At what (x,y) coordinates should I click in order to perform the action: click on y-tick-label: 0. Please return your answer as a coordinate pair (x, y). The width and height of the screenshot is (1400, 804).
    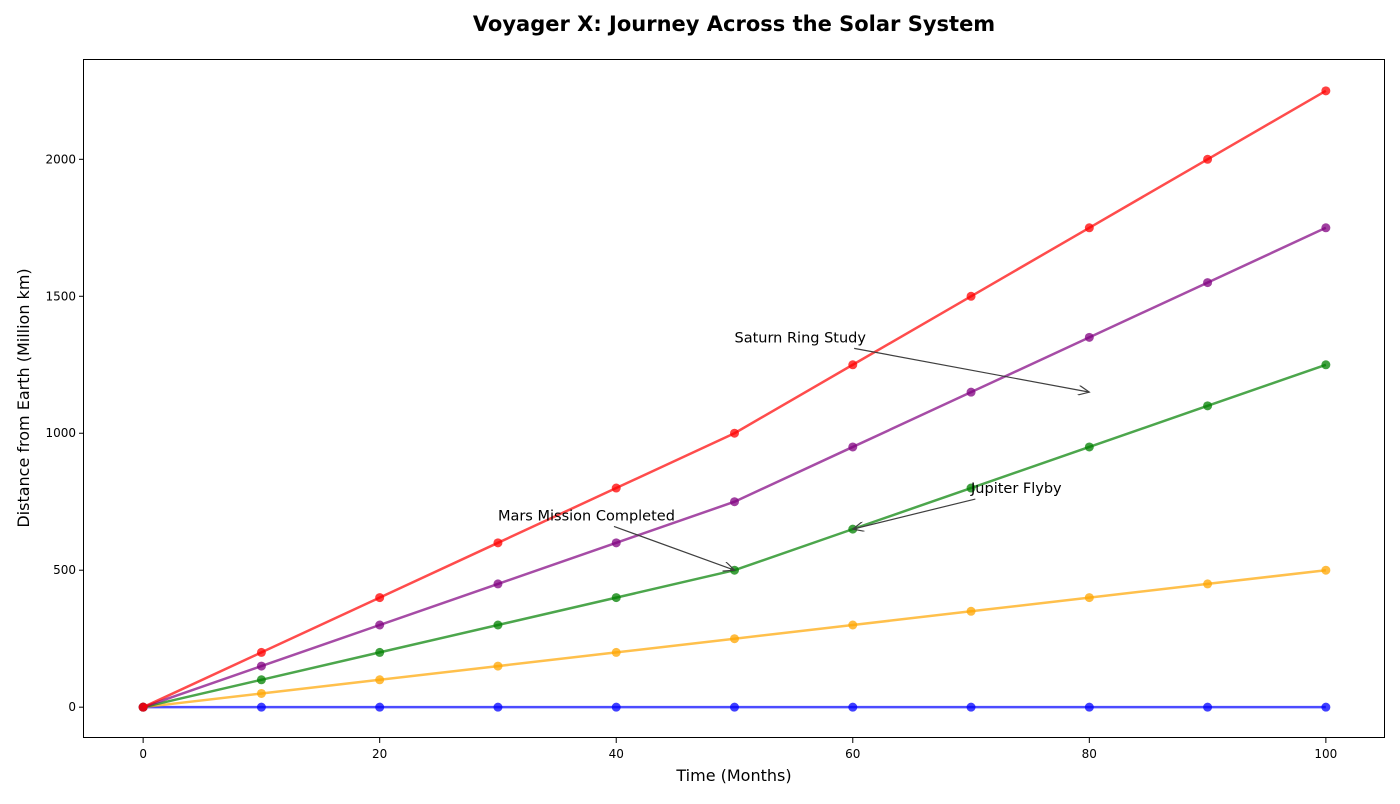
    Looking at the image, I should click on (72, 707).